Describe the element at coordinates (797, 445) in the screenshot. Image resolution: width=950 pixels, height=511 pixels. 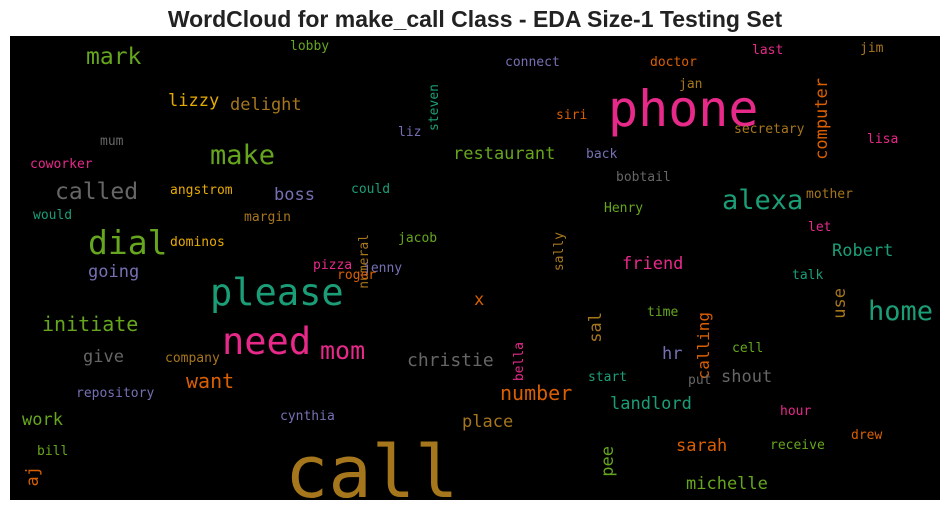
I see `word-receive: receive` at that location.